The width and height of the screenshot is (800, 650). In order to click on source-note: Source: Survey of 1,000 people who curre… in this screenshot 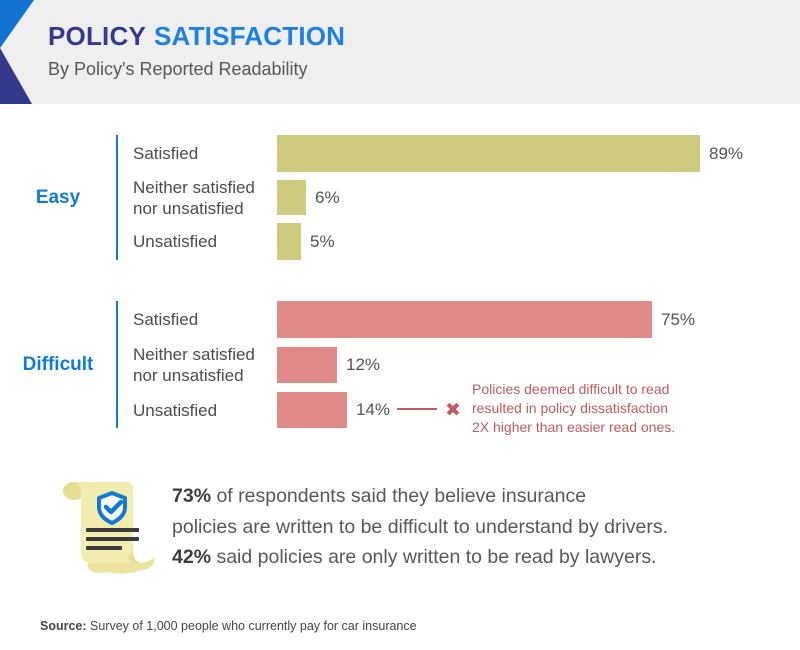, I will do `click(228, 626)`.